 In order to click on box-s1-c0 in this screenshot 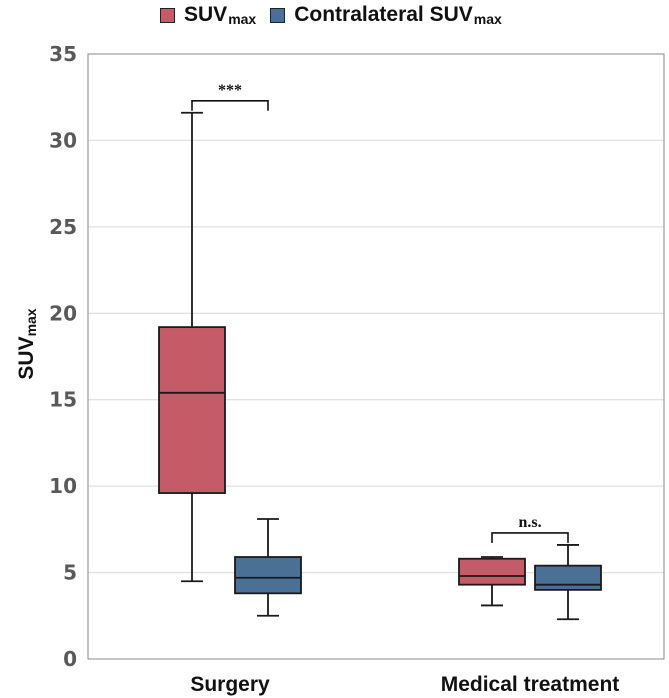, I will do `click(268, 575)`.